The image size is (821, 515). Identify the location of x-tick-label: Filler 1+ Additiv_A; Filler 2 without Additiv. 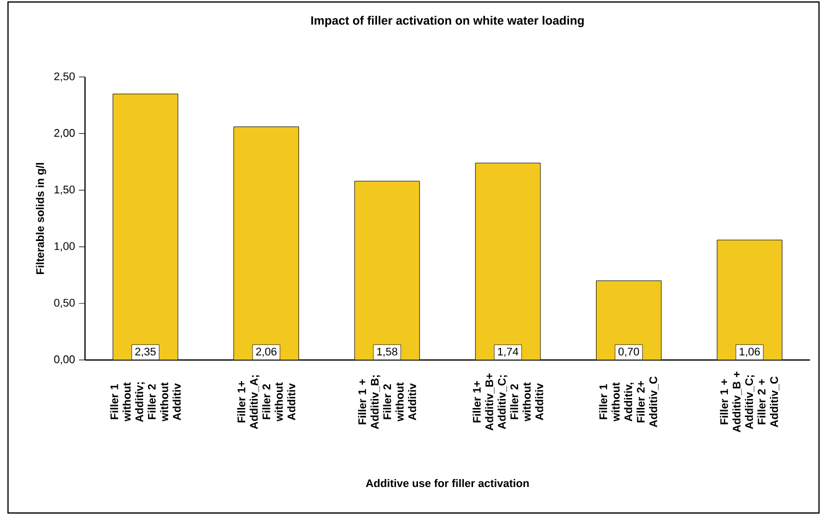
(266, 402).